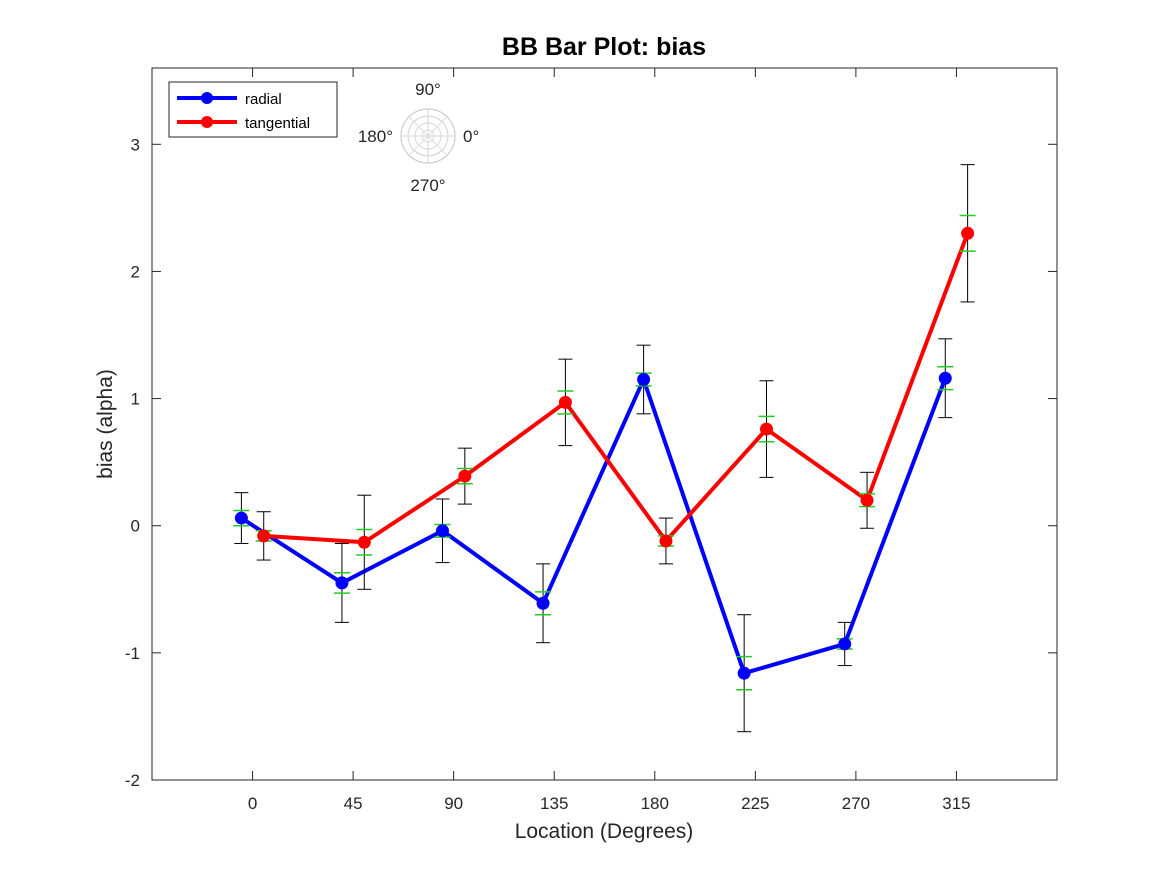 The width and height of the screenshot is (1167, 880). I want to click on chart-title: BB Bar Plot: bias, so click(604, 47).